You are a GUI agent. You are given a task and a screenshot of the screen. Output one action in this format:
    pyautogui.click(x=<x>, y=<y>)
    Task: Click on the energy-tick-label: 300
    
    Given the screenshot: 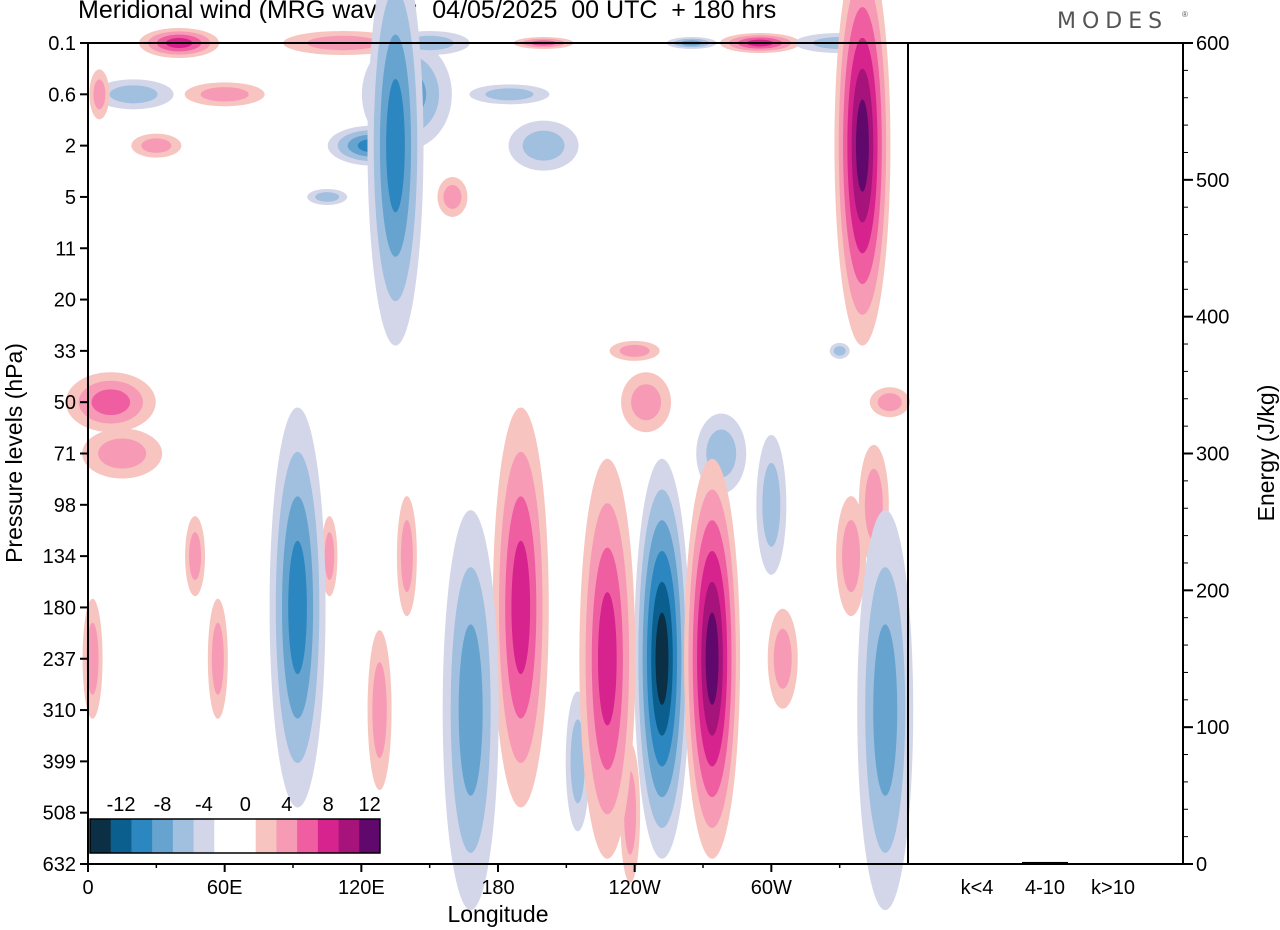 What is the action you would take?
    pyautogui.click(x=1212, y=455)
    